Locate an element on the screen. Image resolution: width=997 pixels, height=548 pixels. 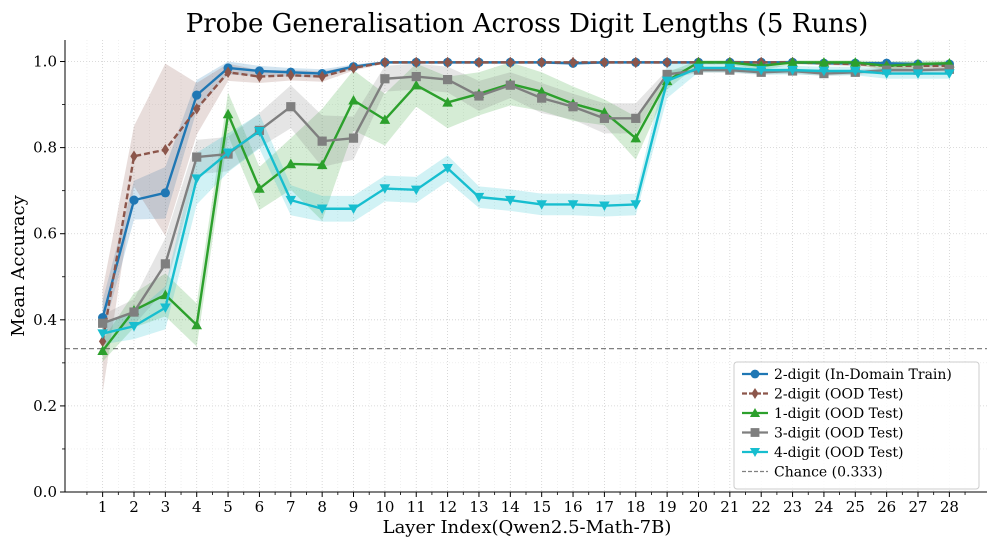
x-tick-label: 18 is located at coordinates (635, 507).